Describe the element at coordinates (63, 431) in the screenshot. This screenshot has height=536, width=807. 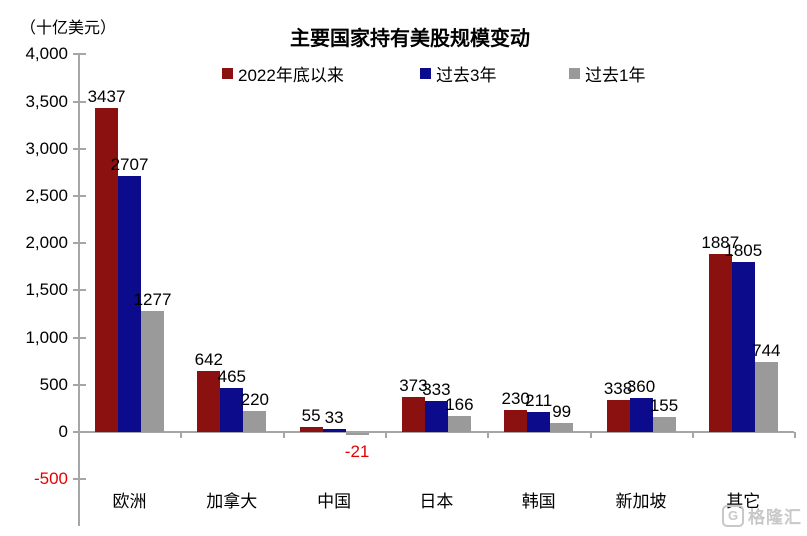
I see `y-axis-tick-label: 0` at that location.